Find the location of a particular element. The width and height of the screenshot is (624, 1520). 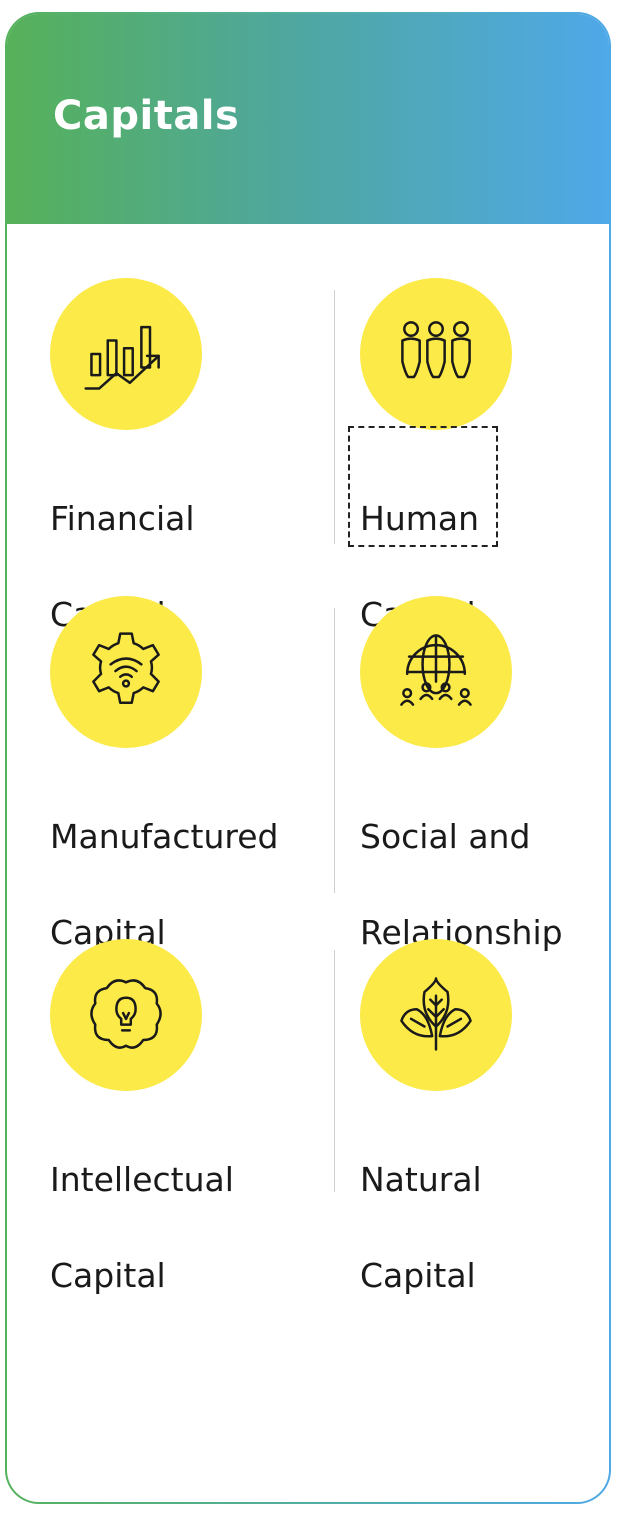

gear-wifi-icon is located at coordinates (126, 668).